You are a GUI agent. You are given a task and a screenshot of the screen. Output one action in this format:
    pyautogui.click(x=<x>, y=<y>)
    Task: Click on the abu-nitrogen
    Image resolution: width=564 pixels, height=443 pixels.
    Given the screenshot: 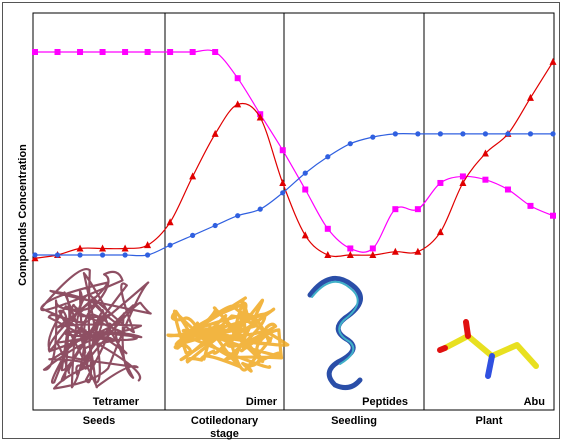 What is the action you would take?
    pyautogui.click(x=490, y=366)
    